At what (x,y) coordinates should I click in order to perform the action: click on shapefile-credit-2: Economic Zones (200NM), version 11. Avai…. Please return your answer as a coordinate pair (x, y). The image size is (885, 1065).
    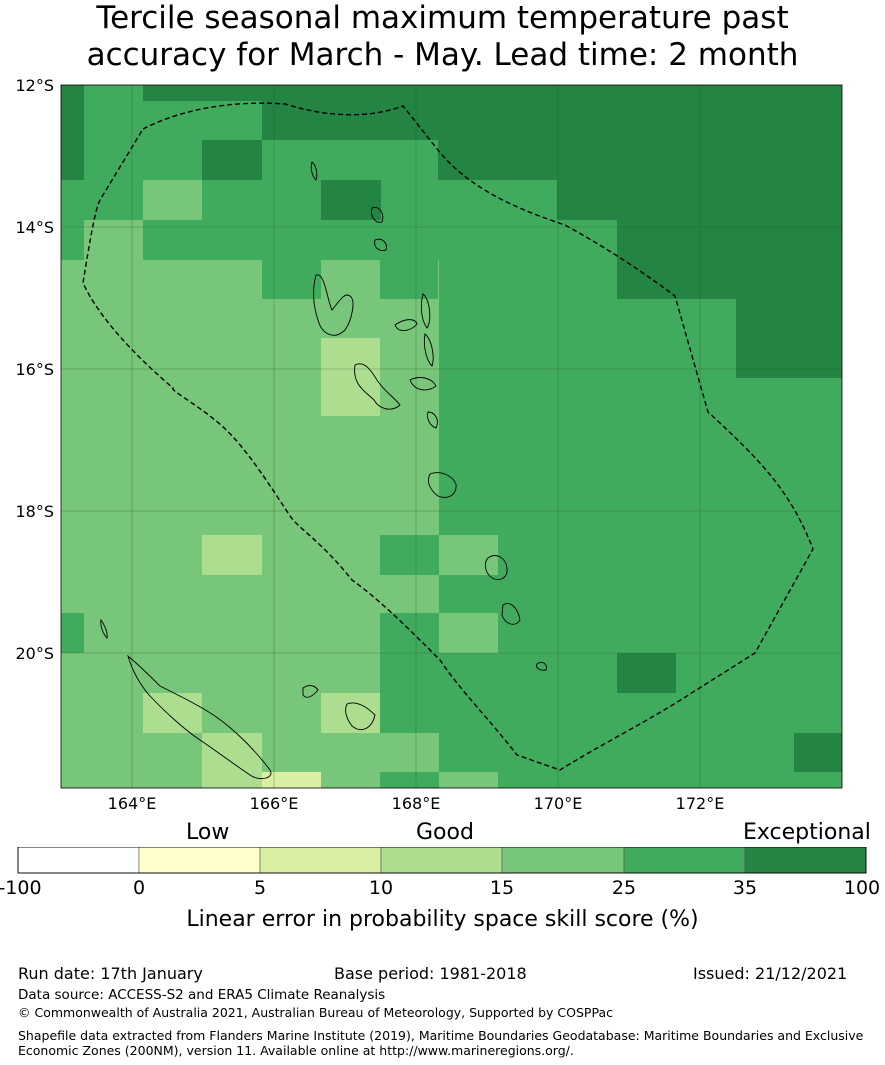
    Looking at the image, I should click on (296, 1050).